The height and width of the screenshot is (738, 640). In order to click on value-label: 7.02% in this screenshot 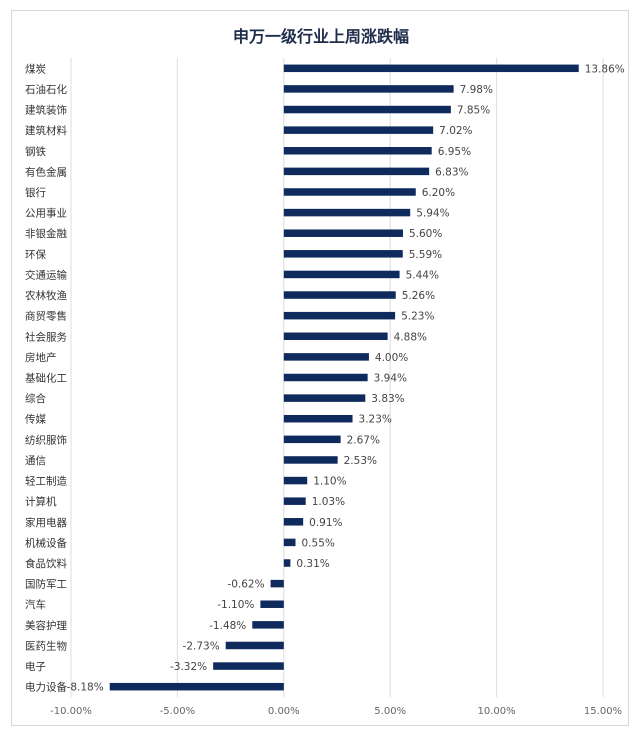, I will do `click(455, 131)`.